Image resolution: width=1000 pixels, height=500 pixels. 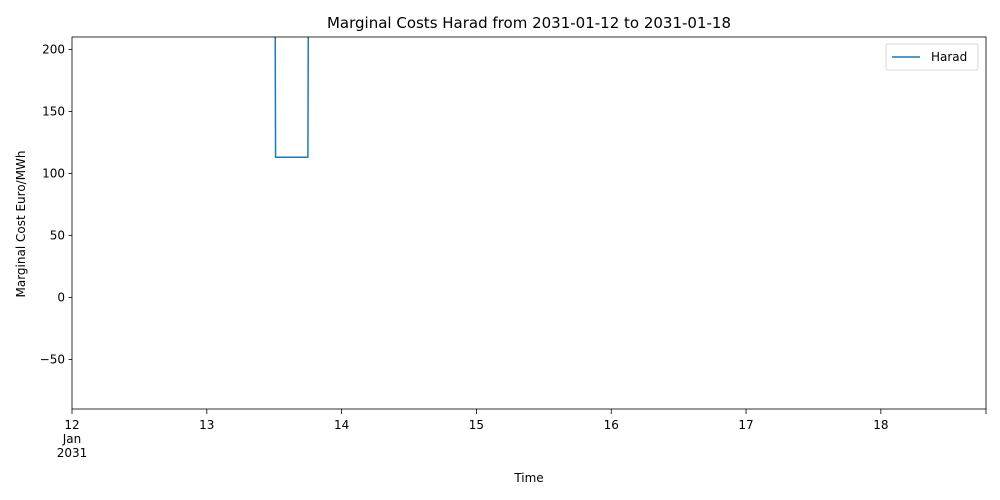 I want to click on y-tick-label: 50, so click(x=57, y=235).